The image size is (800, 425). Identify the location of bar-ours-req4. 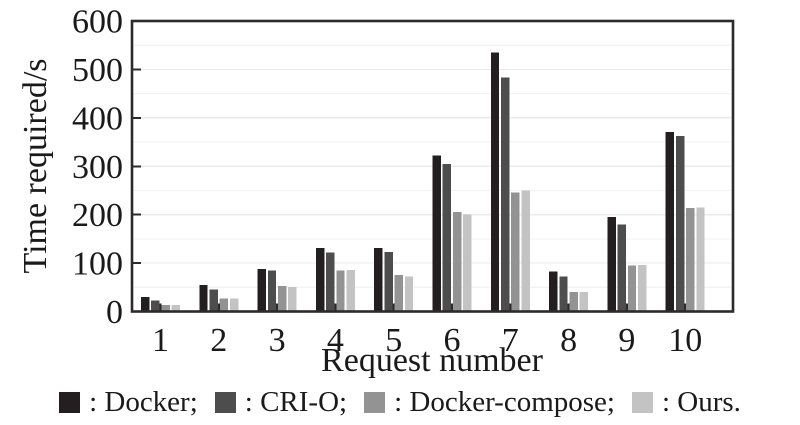
(350, 290).